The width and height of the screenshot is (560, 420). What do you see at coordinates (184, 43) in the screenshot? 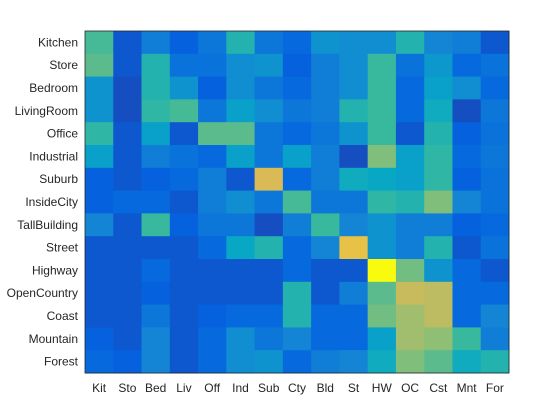
I see `heatmap-cell-Kitchen-Liv` at bounding box center [184, 43].